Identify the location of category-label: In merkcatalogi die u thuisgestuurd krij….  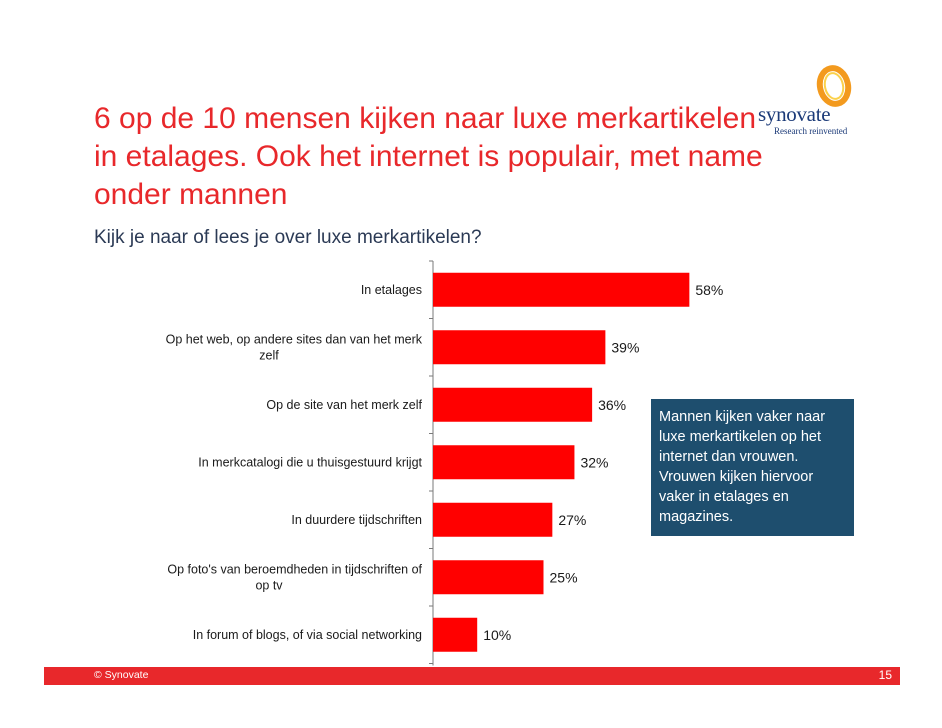
(310, 462).